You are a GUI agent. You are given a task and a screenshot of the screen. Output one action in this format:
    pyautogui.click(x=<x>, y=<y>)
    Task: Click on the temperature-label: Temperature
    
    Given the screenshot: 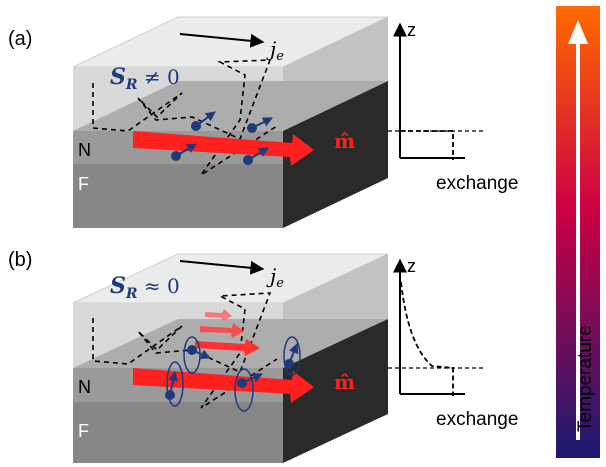 What is the action you would take?
    pyautogui.click(x=585, y=378)
    